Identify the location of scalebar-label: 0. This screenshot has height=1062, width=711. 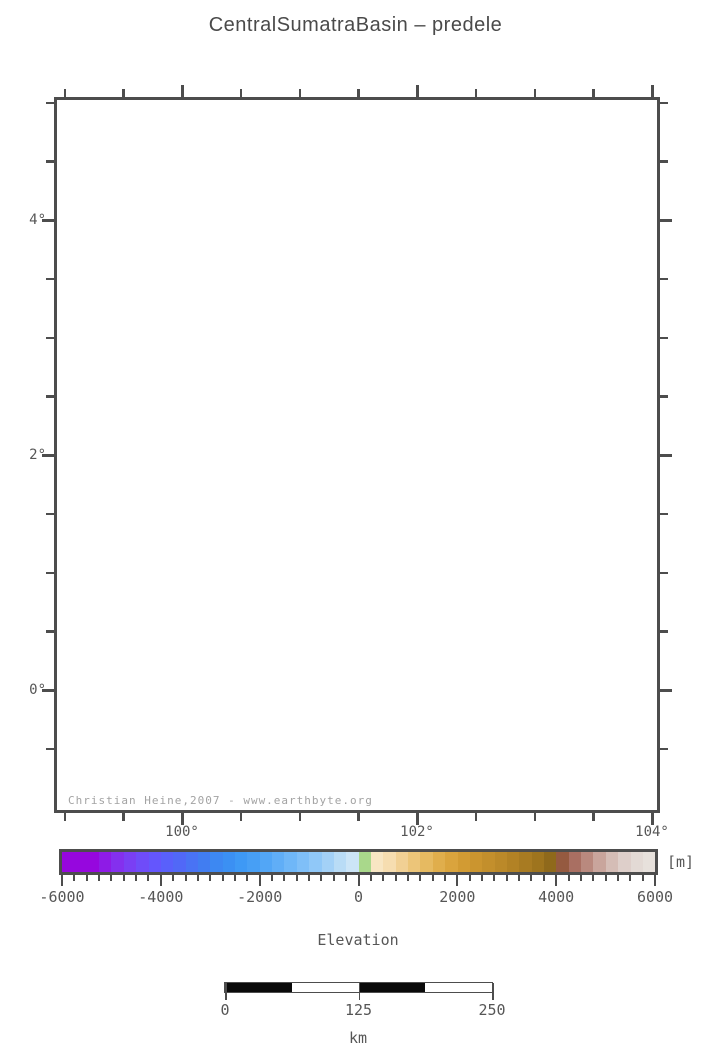
(225, 1010).